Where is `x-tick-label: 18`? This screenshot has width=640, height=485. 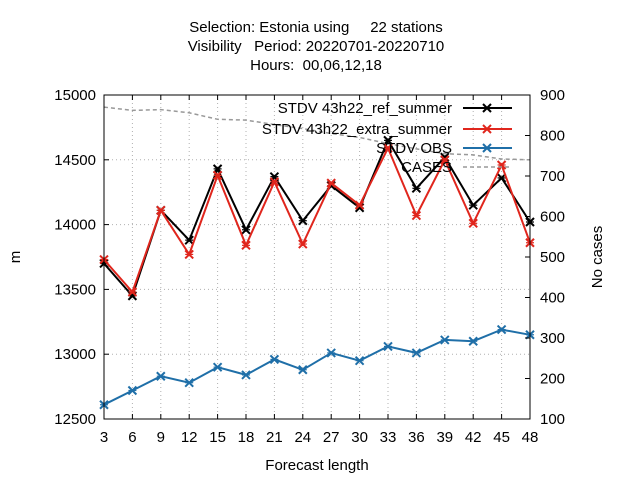
x-tick-label: 18 is located at coordinates (246, 437).